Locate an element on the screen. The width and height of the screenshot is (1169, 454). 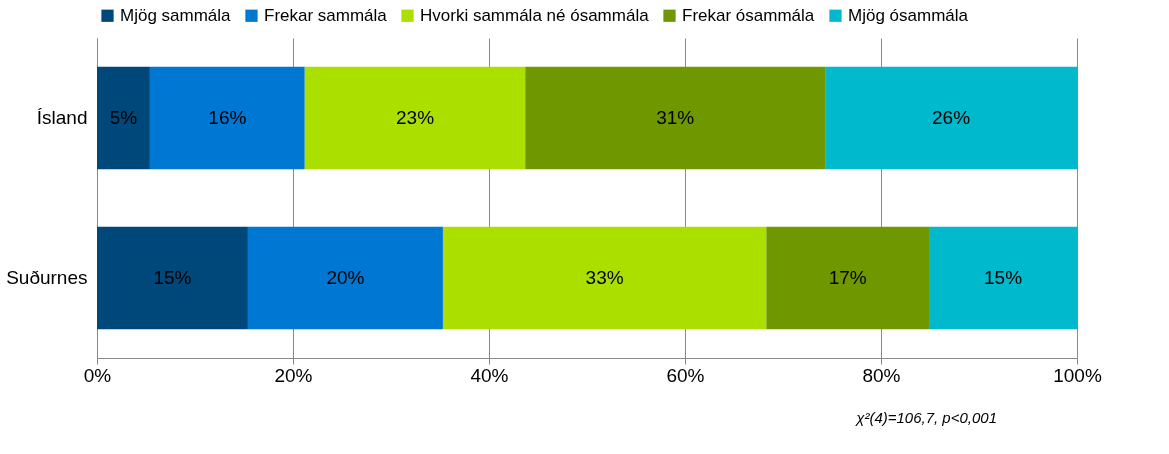
y-tick-label: Ísland is located at coordinates (62, 117).